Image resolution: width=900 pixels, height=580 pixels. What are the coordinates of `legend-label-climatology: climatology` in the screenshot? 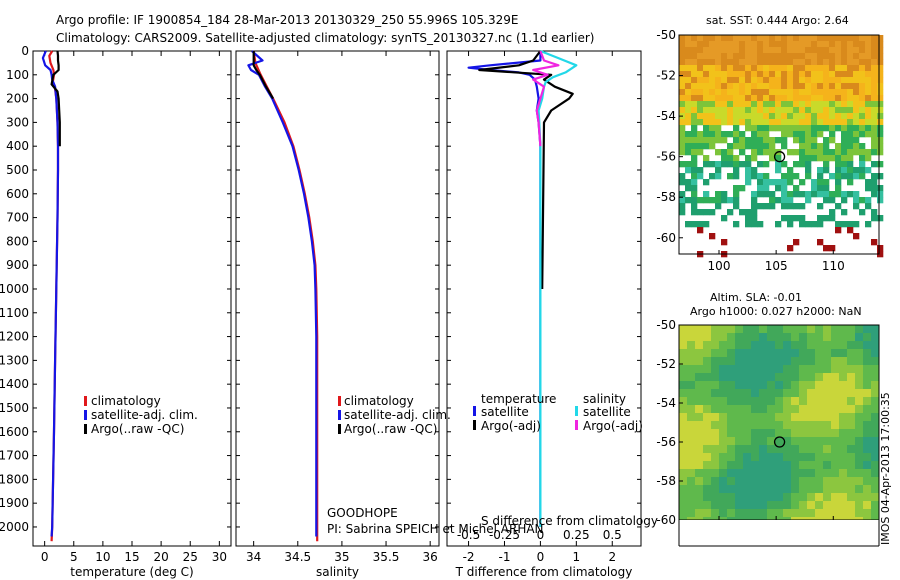 It's located at (126, 401).